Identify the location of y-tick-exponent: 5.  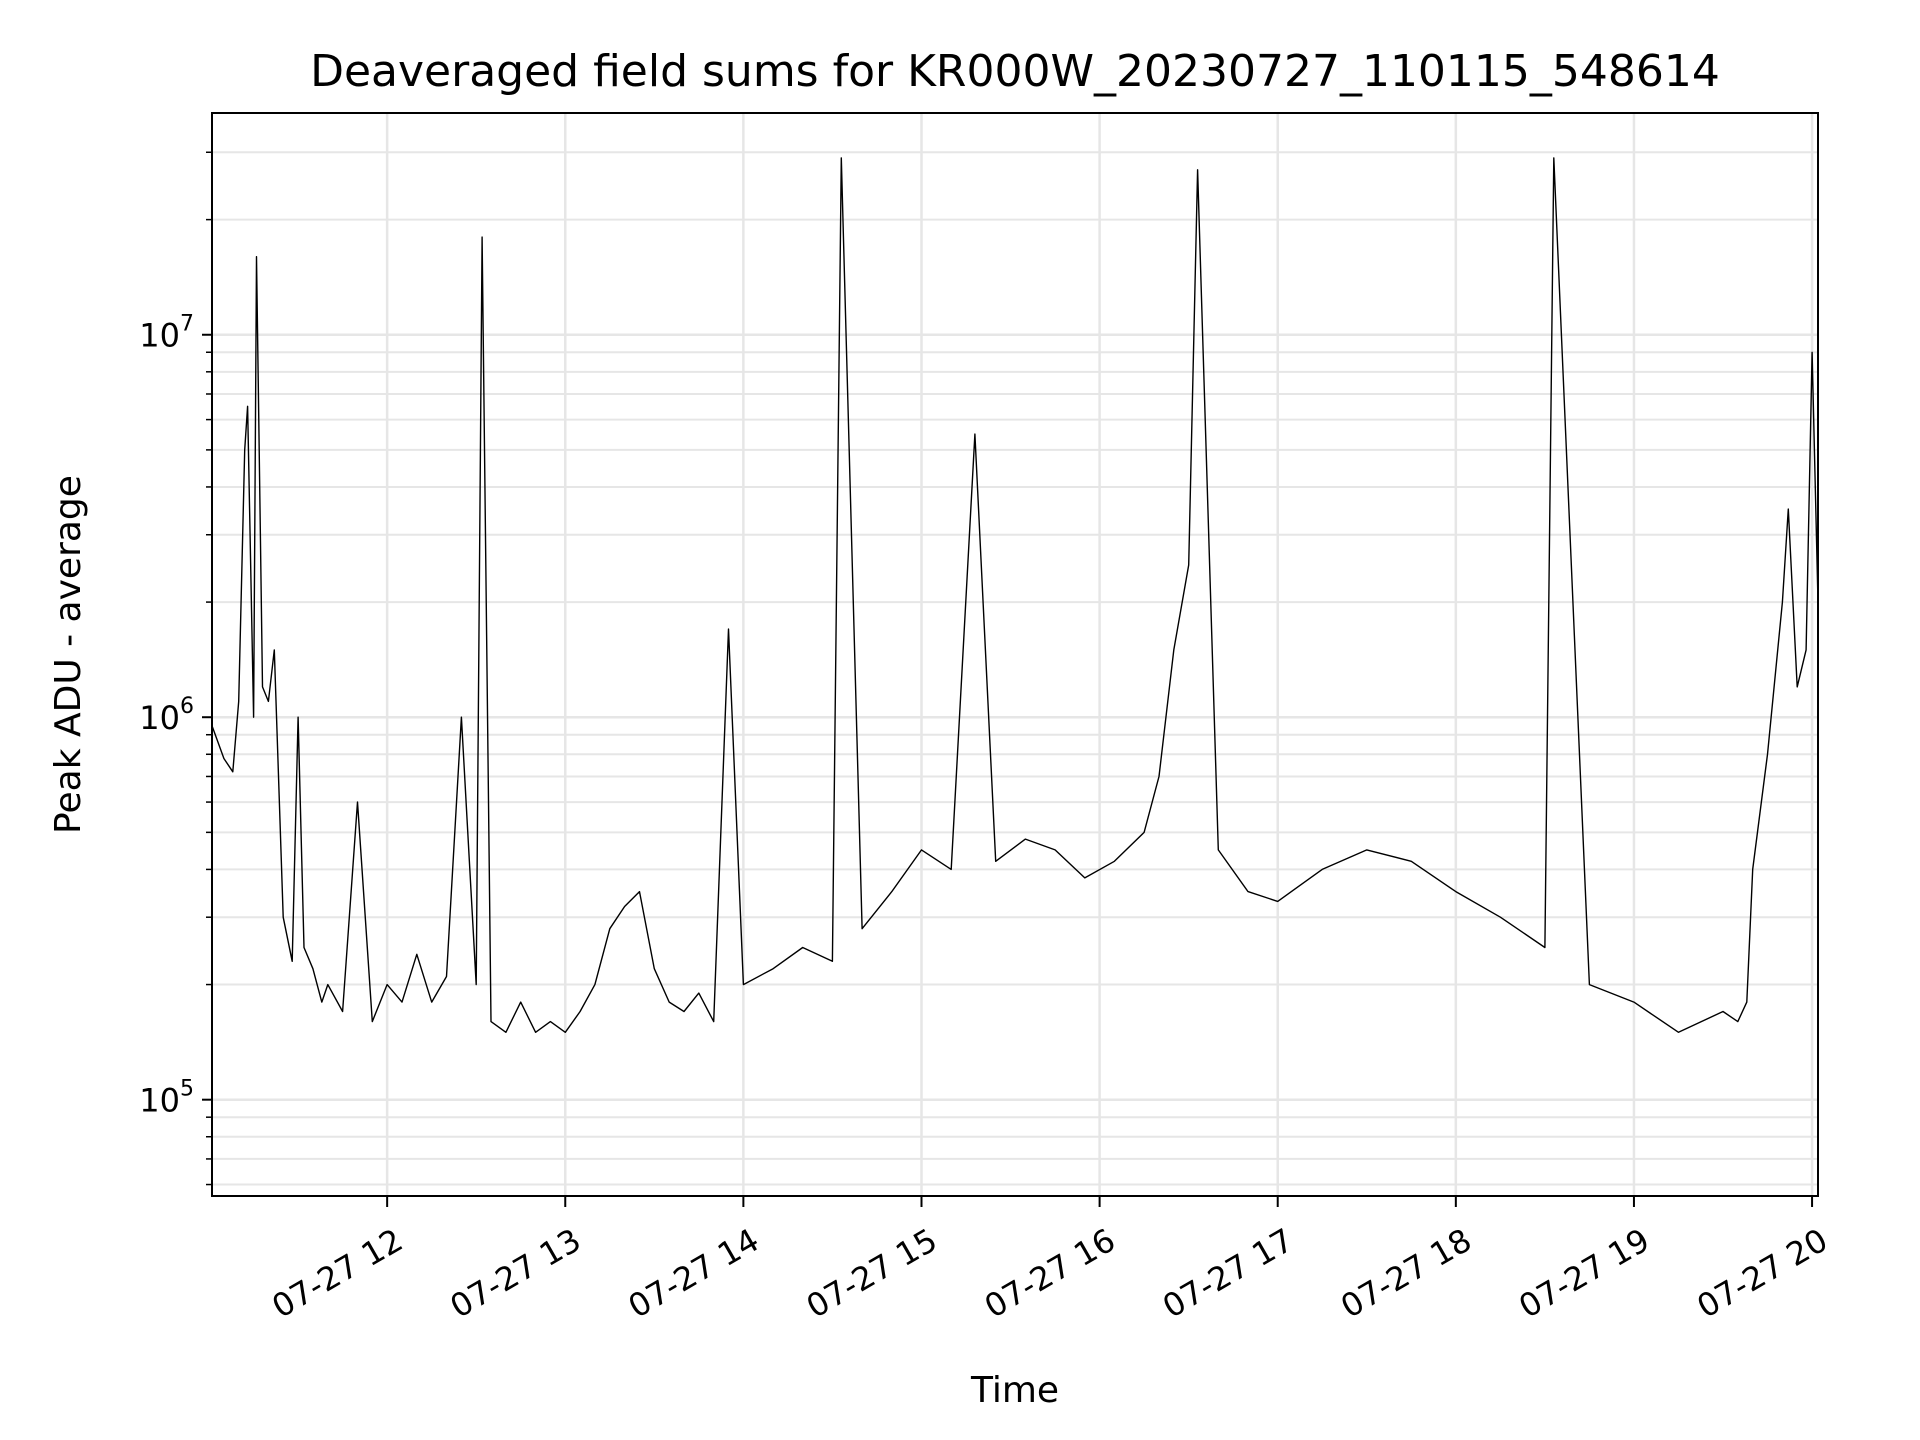
(187, 1089).